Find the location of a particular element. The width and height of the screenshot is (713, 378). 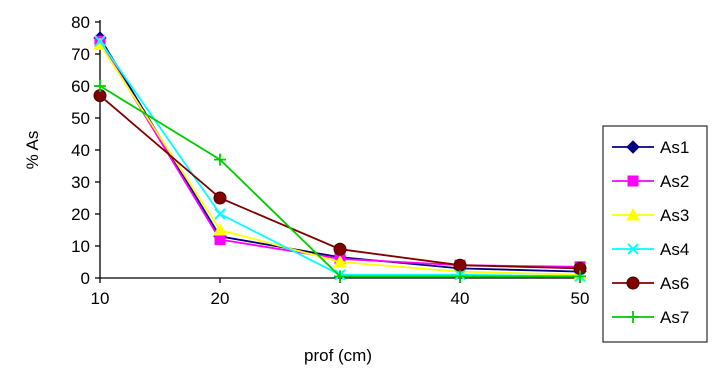

x-axis-title: prof (cm) is located at coordinates (338, 355).